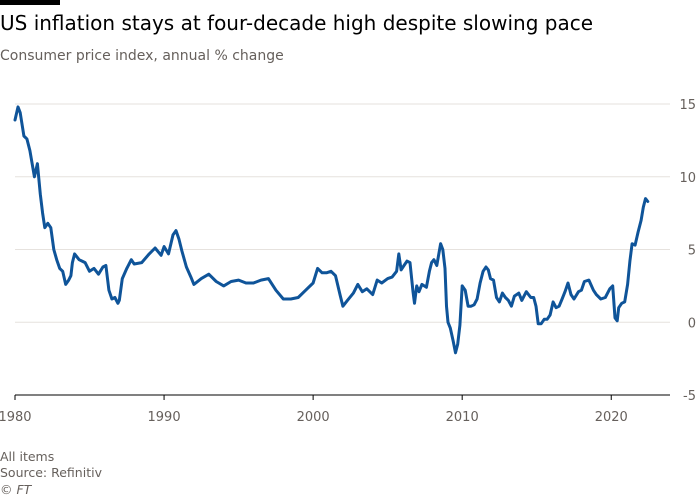 This screenshot has height=500, width=700. I want to click on x-tick-label: 2000, so click(313, 417).